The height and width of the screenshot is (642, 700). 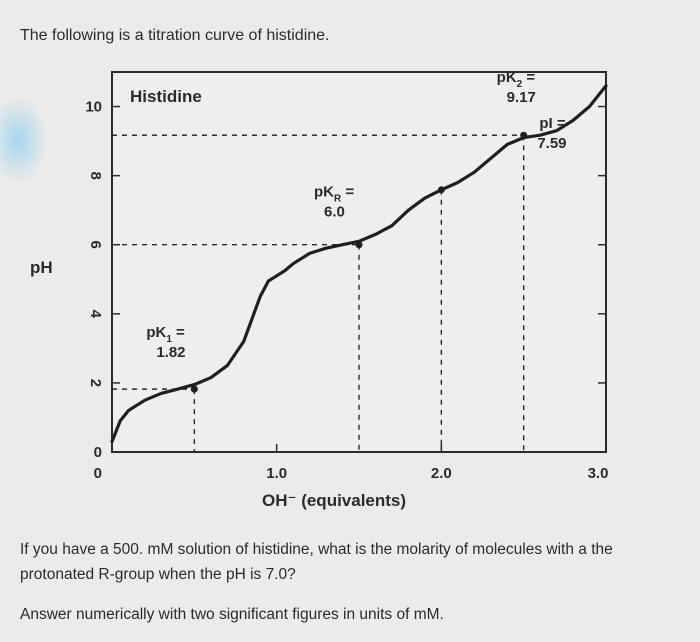 I want to click on x-tick-label: 0, so click(x=98, y=473).